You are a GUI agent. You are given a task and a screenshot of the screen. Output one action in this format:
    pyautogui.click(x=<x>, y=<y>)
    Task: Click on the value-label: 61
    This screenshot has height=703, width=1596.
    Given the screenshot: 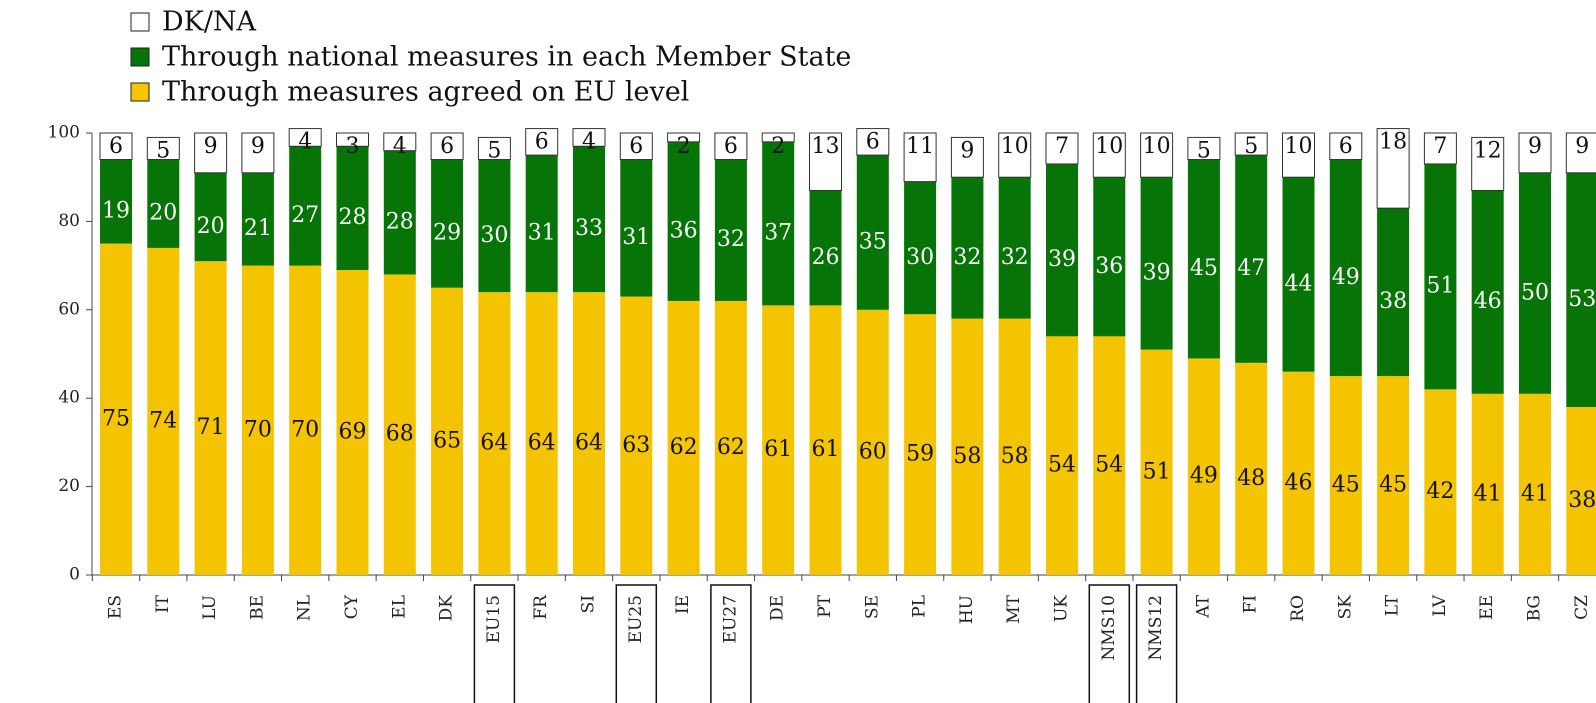 What is the action you would take?
    pyautogui.click(x=778, y=449)
    